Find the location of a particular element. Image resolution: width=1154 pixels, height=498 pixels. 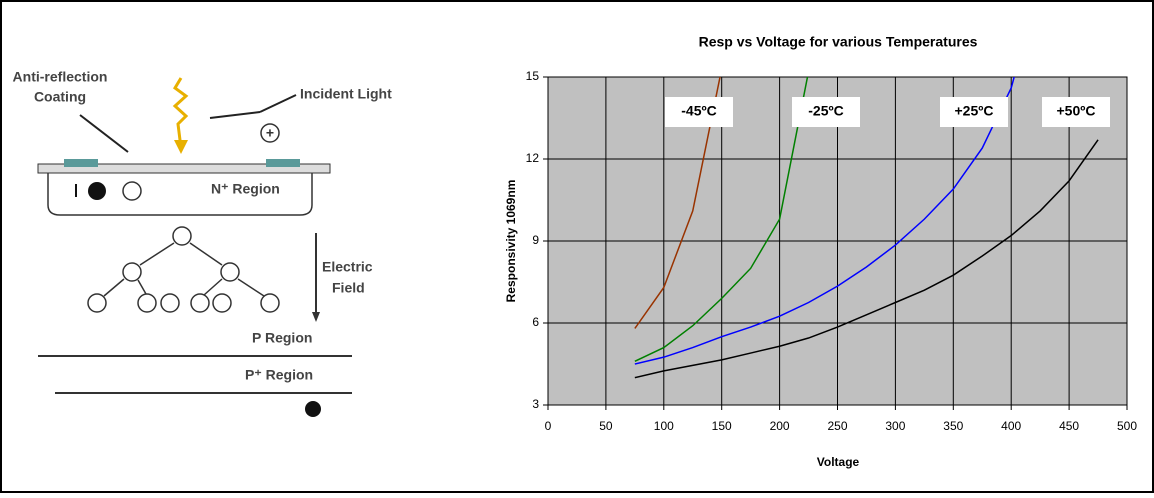

plus: + is located at coordinates (270, 133).